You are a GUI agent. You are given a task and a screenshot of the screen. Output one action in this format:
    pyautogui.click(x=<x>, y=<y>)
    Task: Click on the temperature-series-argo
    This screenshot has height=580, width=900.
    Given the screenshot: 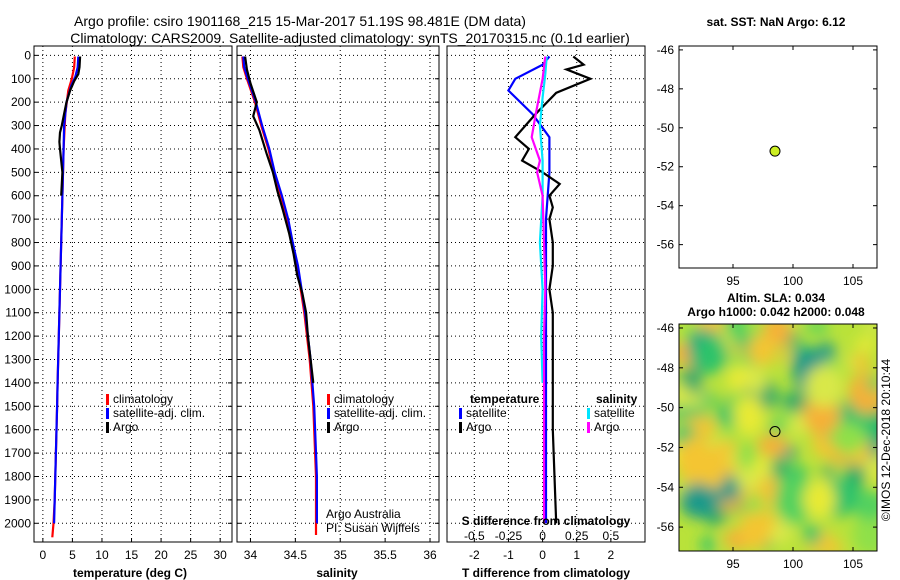 What is the action you would take?
    pyautogui.click(x=70, y=126)
    